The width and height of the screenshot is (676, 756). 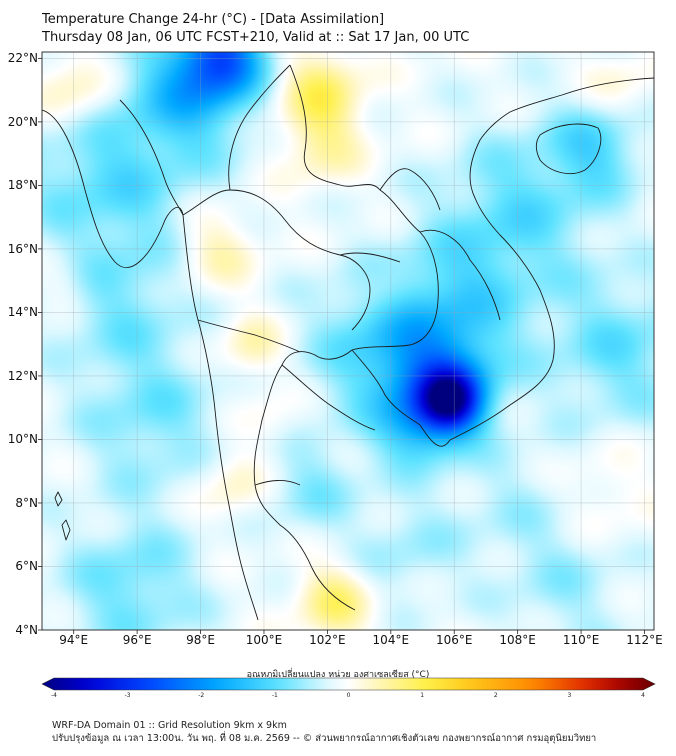 I want to click on lon-label: 98°E, so click(x=200, y=640).